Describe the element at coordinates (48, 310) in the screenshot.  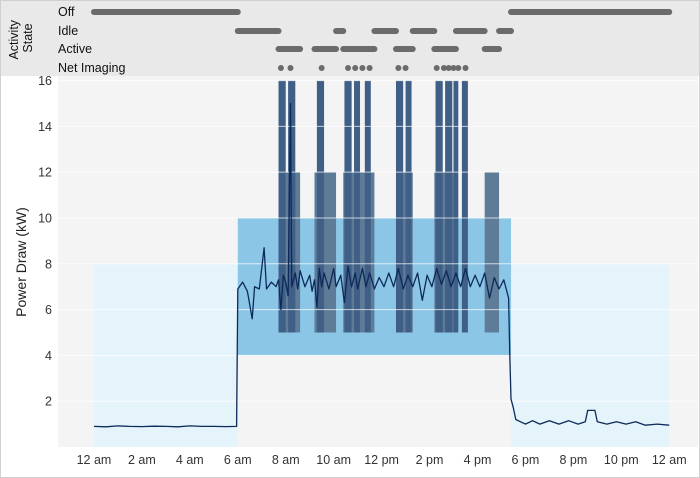
I see `y-tick-6: 6` at that location.